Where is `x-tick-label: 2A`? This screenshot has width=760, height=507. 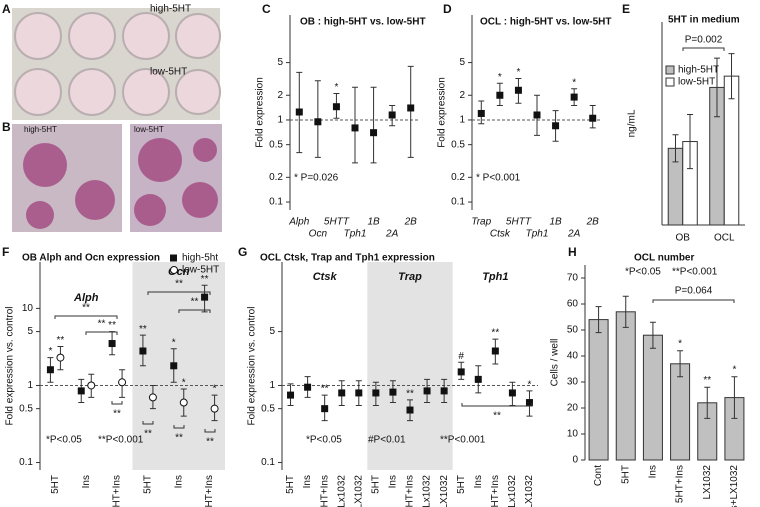 x-tick-label: 2A is located at coordinates (574, 234).